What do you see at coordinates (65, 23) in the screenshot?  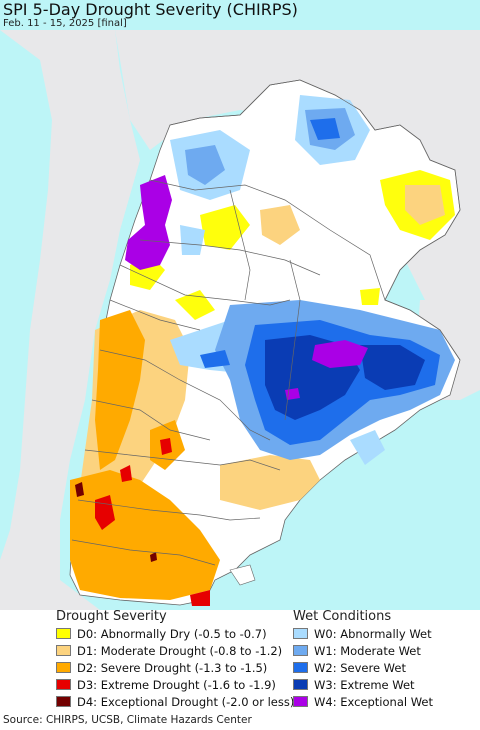 I see `map-subtitle: Feb. 11 - 15, 2025 [final]` at bounding box center [65, 23].